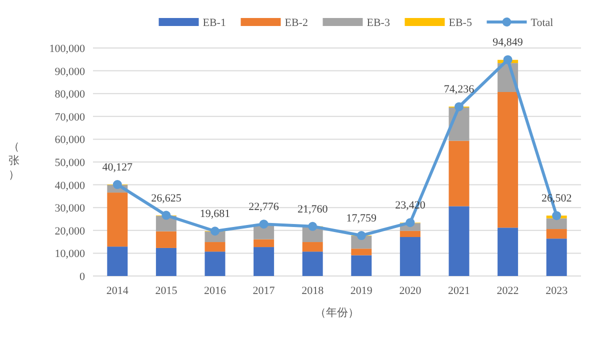  What do you see at coordinates (337, 313) in the screenshot?
I see `x-axis-title: （年份）` at bounding box center [337, 313].